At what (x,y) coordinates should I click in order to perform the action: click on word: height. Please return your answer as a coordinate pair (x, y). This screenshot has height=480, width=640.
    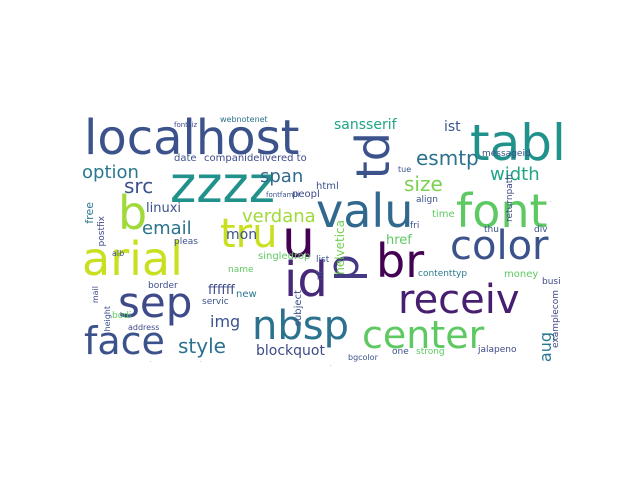
    Looking at the image, I should click on (107, 319).